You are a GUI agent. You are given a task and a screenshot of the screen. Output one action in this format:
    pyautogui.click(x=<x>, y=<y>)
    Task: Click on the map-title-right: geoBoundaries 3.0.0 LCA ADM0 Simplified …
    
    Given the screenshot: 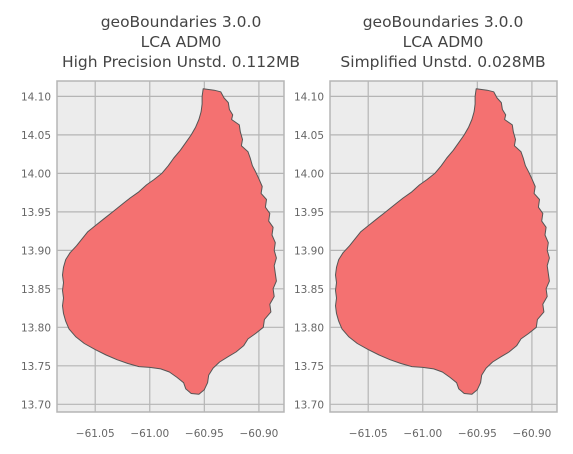 What is the action you would take?
    pyautogui.click(x=435, y=42)
    